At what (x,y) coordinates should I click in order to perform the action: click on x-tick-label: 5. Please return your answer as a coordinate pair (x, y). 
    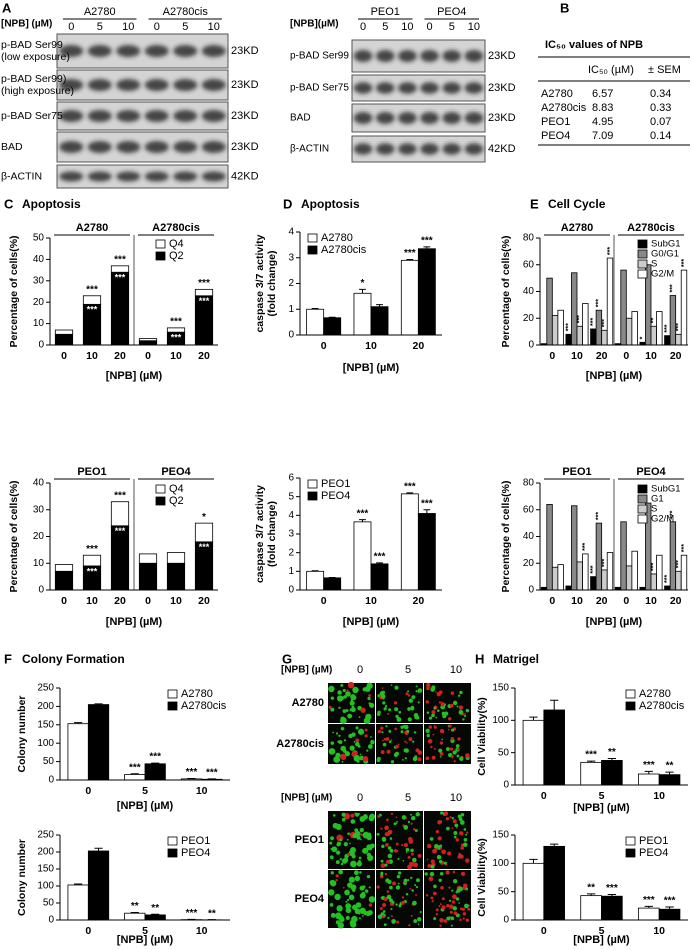
    Looking at the image, I should click on (602, 796).